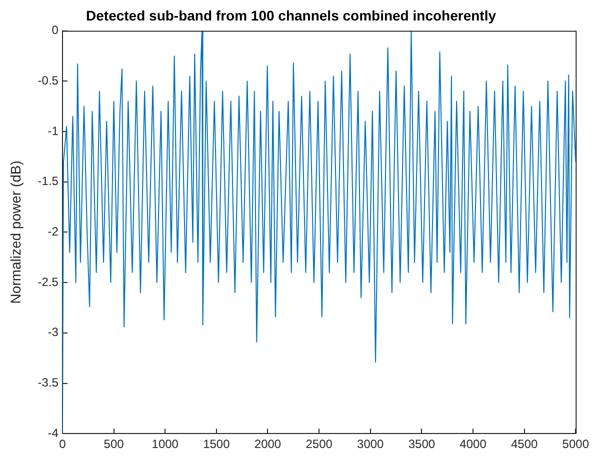  What do you see at coordinates (216, 444) in the screenshot?
I see `x-tick-label: 1500` at bounding box center [216, 444].